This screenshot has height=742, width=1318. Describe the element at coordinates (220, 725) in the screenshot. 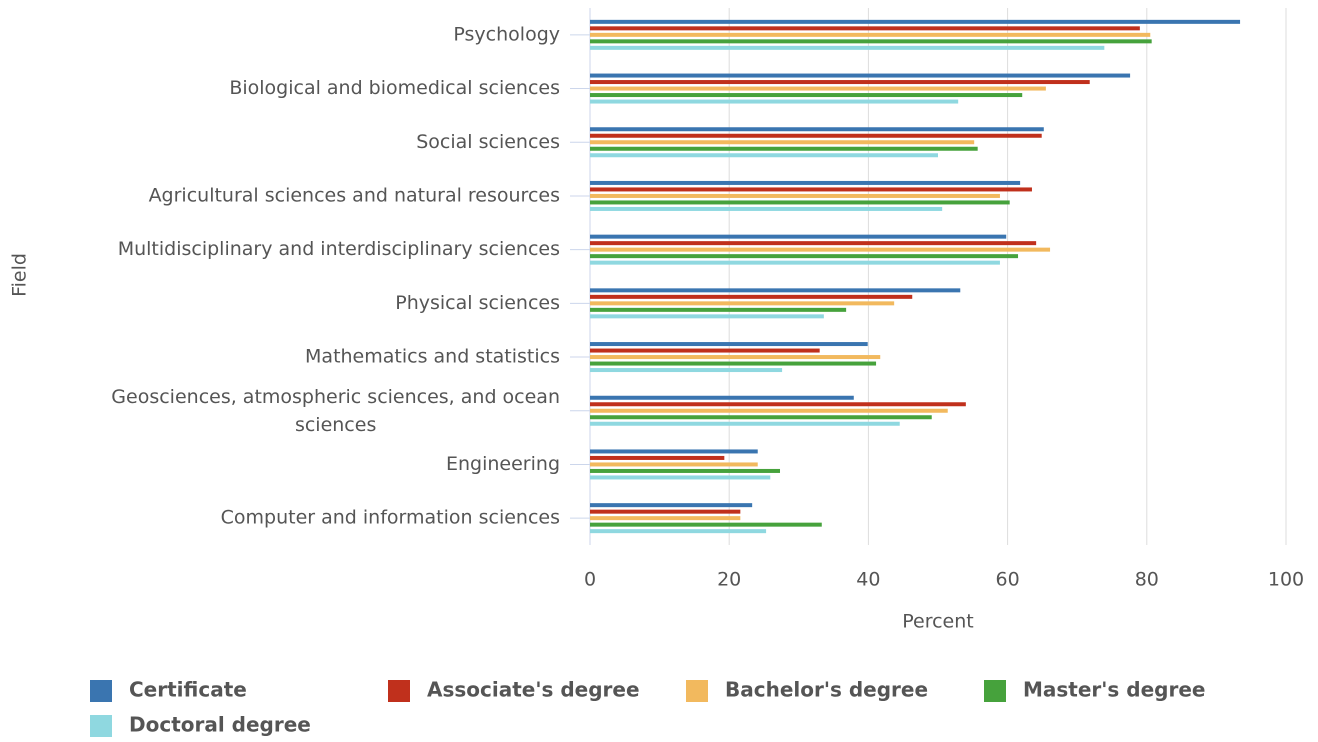

I see `legend-label: Doctoral degree` at that location.